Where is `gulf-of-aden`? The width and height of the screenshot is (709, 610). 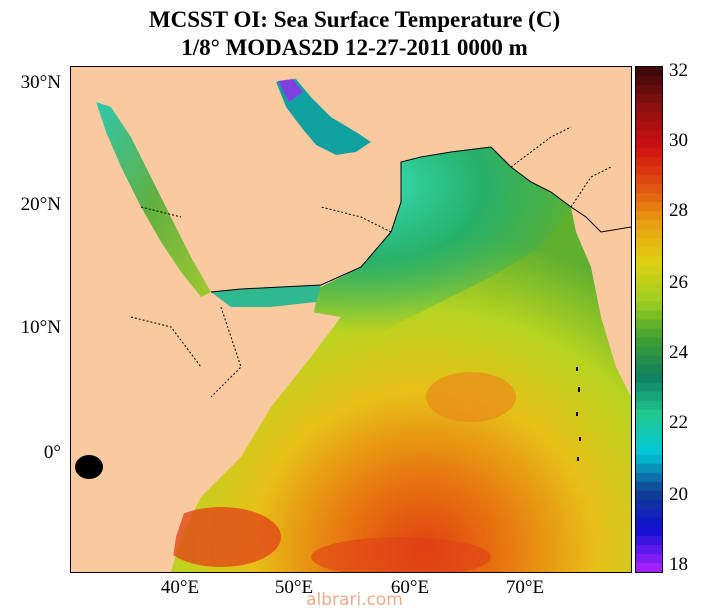
gulf-of-aden is located at coordinates (266, 296).